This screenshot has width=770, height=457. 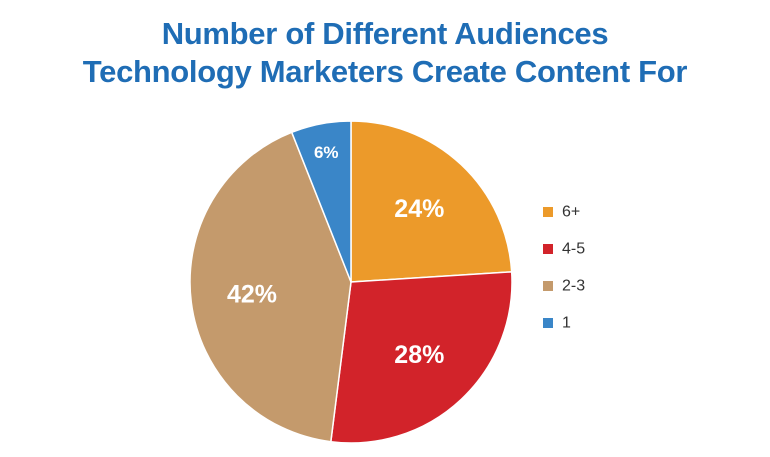 What do you see at coordinates (419, 209) in the screenshot?
I see `slice-value-label-6+: 24%` at bounding box center [419, 209].